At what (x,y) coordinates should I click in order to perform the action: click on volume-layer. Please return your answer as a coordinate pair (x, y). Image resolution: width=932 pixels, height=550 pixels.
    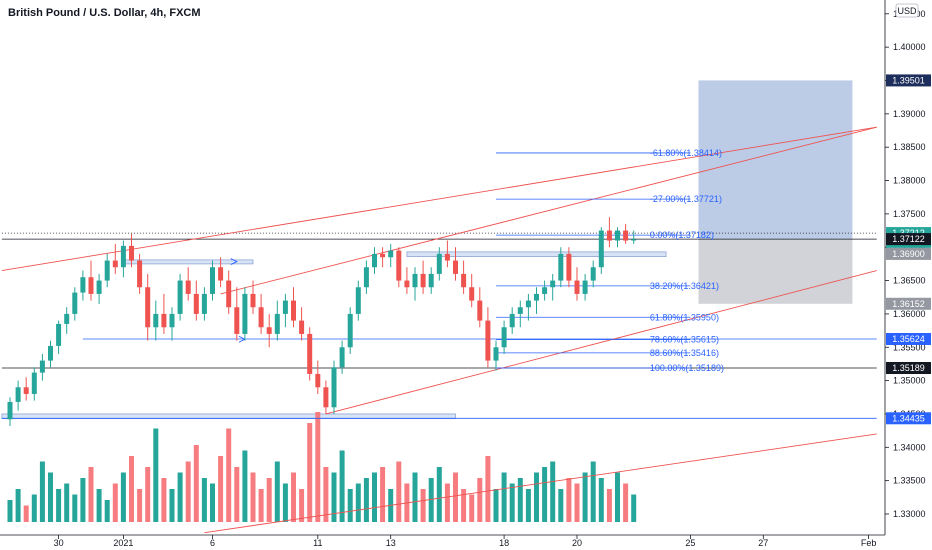
    Looking at the image, I should click on (322, 467).